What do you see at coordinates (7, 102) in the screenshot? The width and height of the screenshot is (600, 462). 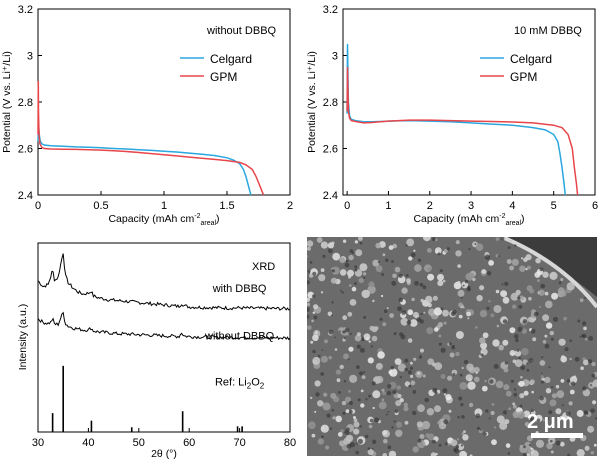 I see `y-axis-label: Potential (V vs. Li⁺/Li)` at bounding box center [7, 102].